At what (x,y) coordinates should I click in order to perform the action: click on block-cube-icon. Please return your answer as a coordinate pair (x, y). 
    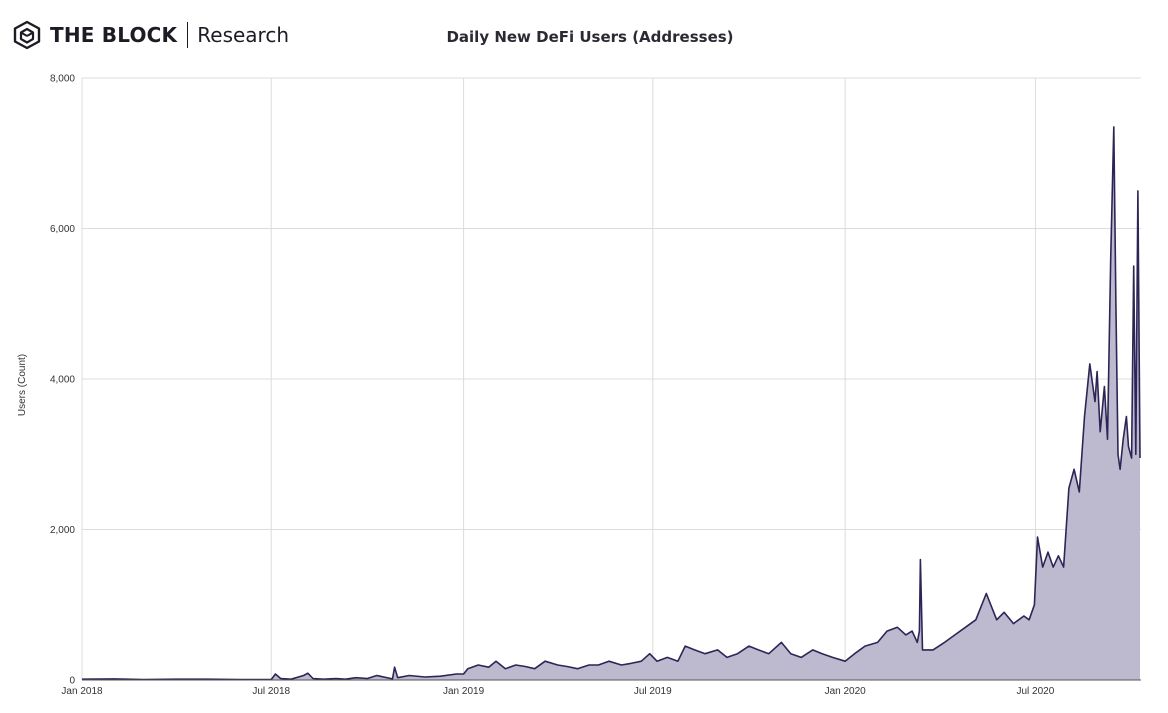
    Looking at the image, I should click on (27, 35).